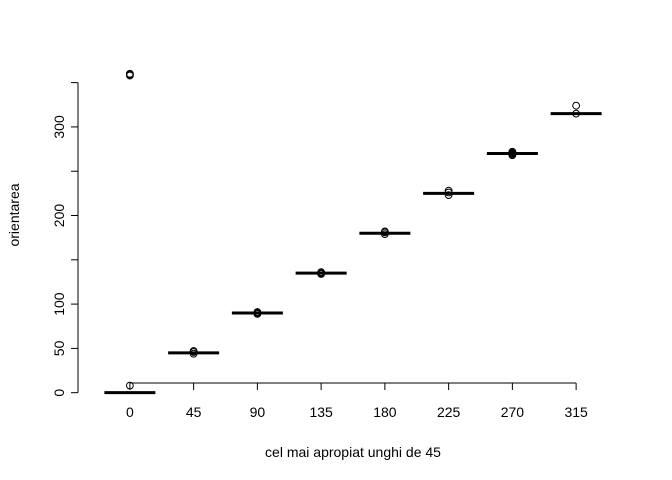 This screenshot has width=672, height=480. What do you see at coordinates (65, 239) in the screenshot?
I see `y-axis: 0 50 100 200 300` at bounding box center [65, 239].